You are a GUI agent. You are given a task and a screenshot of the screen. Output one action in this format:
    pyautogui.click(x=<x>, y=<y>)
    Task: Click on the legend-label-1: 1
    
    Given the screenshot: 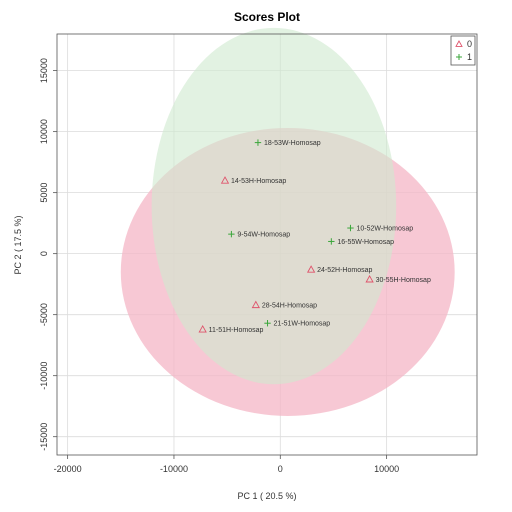 What is the action you would take?
    pyautogui.click(x=469, y=57)
    